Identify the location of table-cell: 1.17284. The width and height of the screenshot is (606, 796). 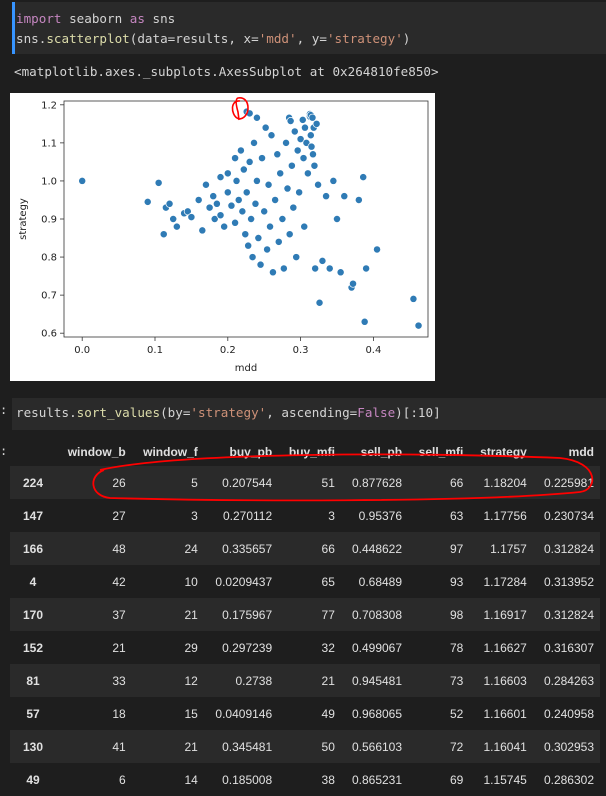
(505, 581).